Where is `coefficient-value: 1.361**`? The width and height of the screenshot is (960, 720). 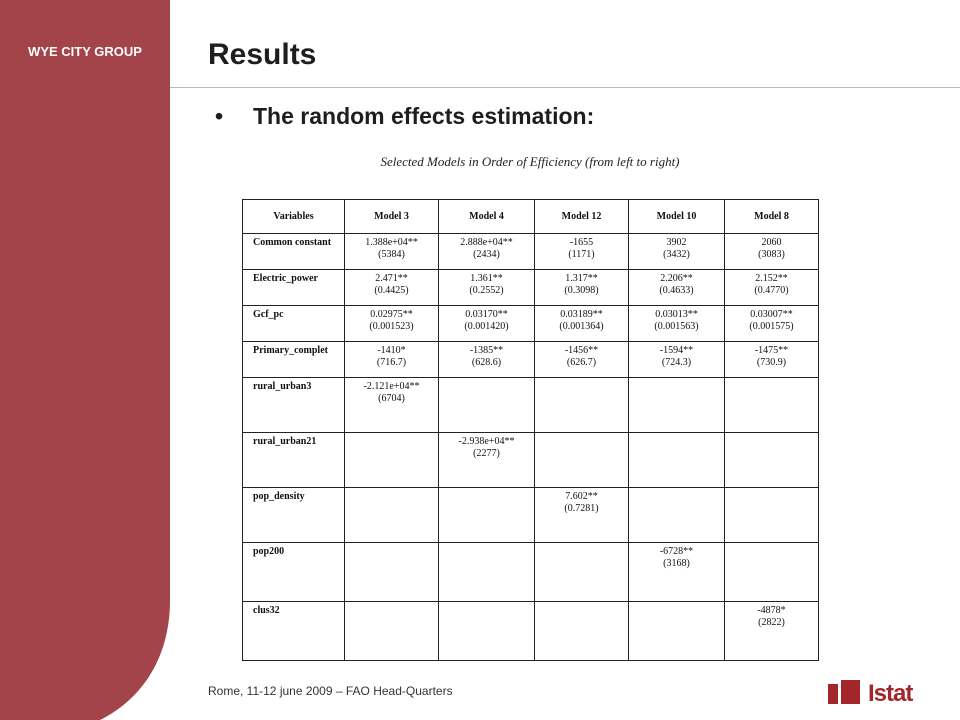
coefficient-value: 1.361** is located at coordinates (486, 278).